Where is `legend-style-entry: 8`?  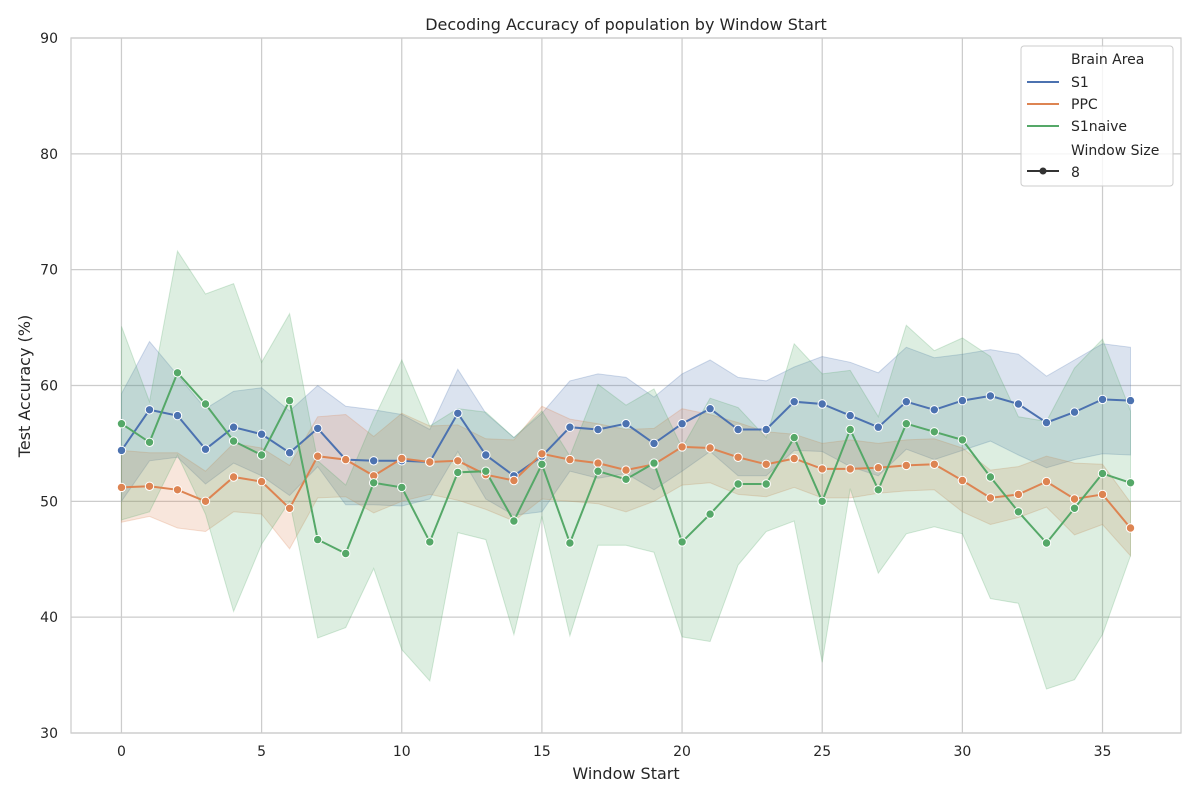 legend-style-entry: 8 is located at coordinates (1075, 173).